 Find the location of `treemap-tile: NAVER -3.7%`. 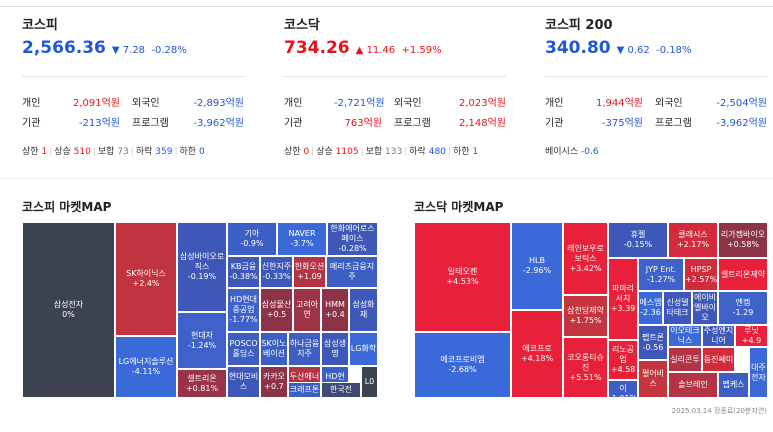

treemap-tile: NAVER -3.7% is located at coordinates (302, 239).